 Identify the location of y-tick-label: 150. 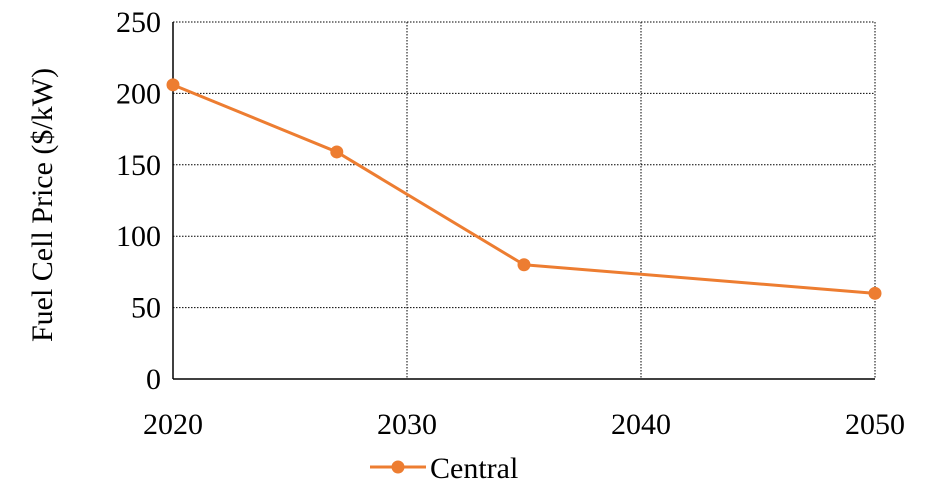
(138, 165).